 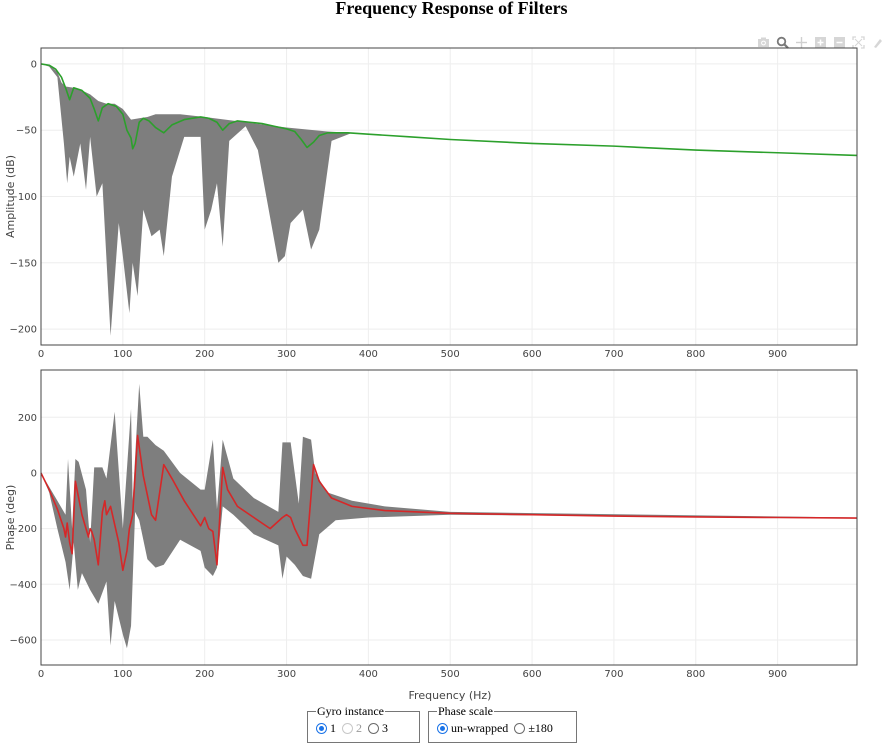 What do you see at coordinates (23, 197) in the screenshot?
I see `y-tick-label: −100` at bounding box center [23, 197].